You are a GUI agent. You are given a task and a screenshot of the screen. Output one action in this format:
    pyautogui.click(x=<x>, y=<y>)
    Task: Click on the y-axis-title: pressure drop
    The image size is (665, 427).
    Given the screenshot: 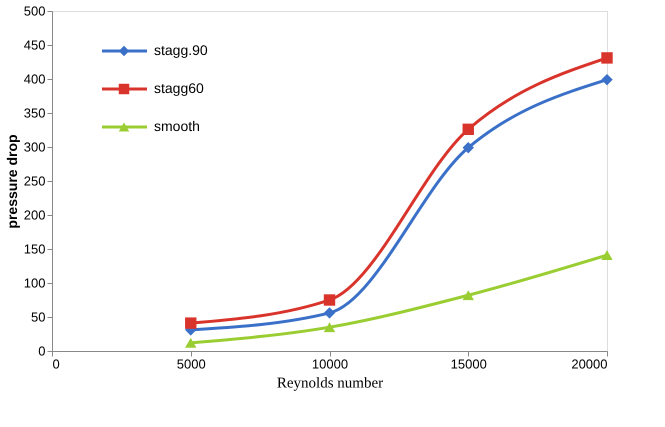 What is the action you would take?
    pyautogui.click(x=12, y=181)
    